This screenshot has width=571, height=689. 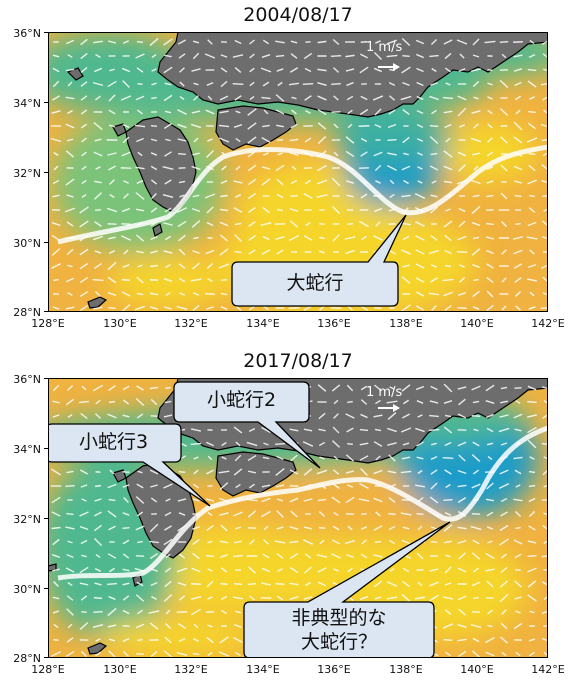 I want to click on lon-tick: 134°E, so click(x=263, y=669).